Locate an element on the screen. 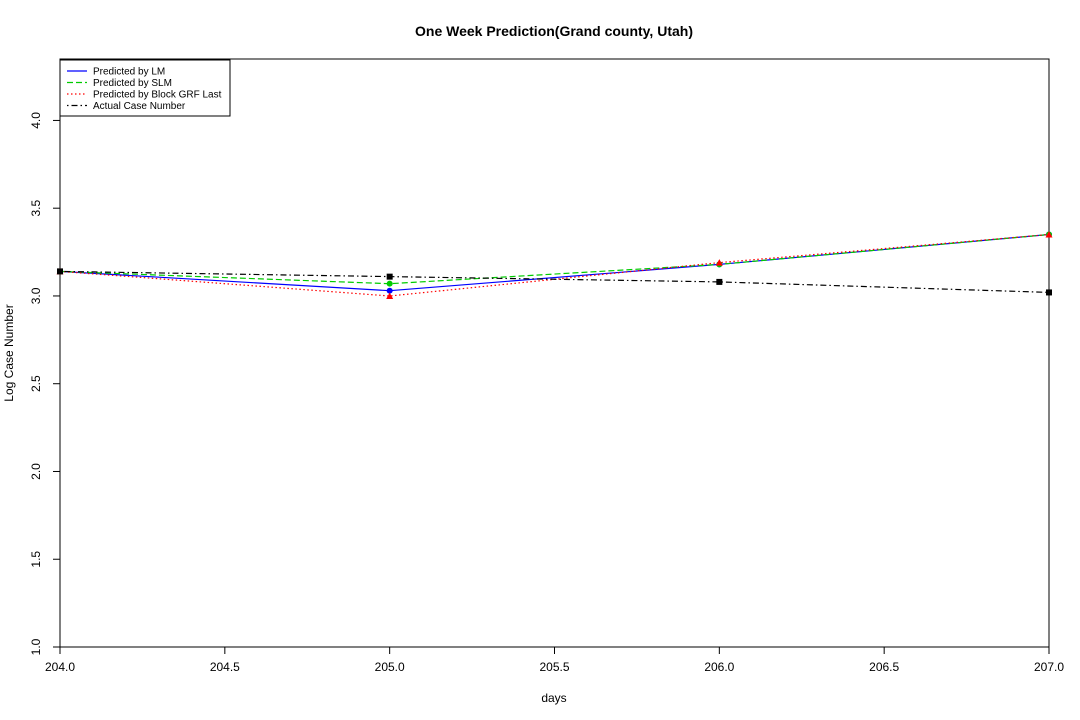 The height and width of the screenshot is (720, 1080). y-axis: 1.0 1.5 2.0 2.5 3.0 3.5 4.0 is located at coordinates (45, 383).